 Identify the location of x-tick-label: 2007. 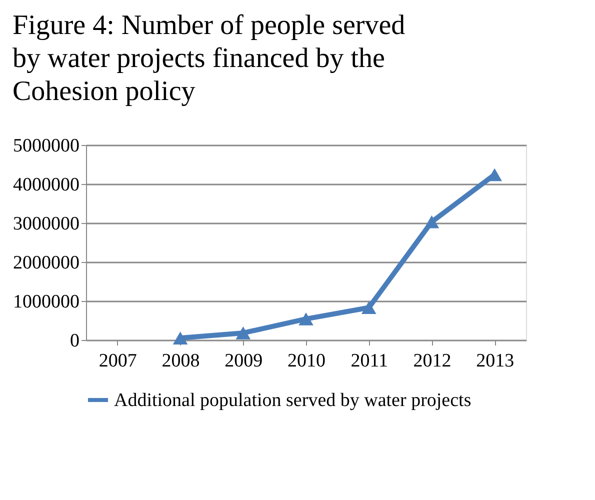
(117, 361).